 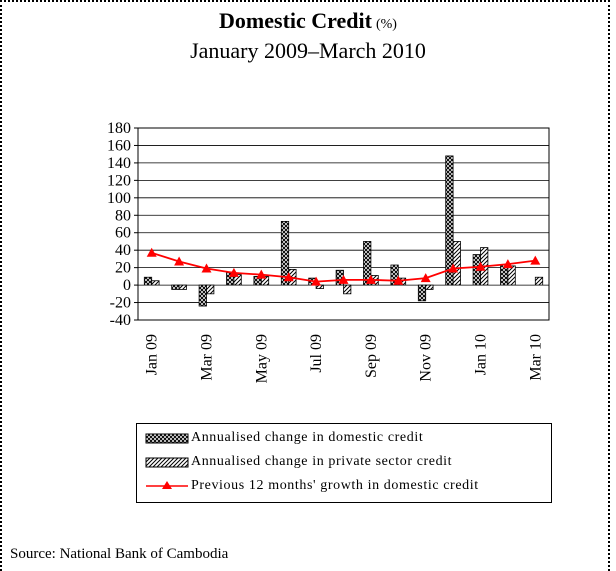 I want to click on chart-title-text: Domestic Credit, so click(x=295, y=20).